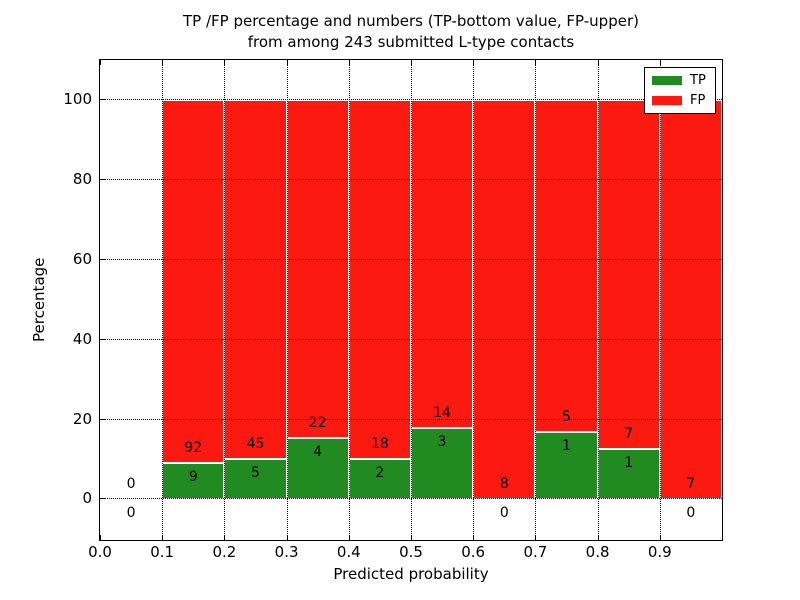  I want to click on chart-title-line2: from among 243 submitted L-type contacts, so click(411, 42).